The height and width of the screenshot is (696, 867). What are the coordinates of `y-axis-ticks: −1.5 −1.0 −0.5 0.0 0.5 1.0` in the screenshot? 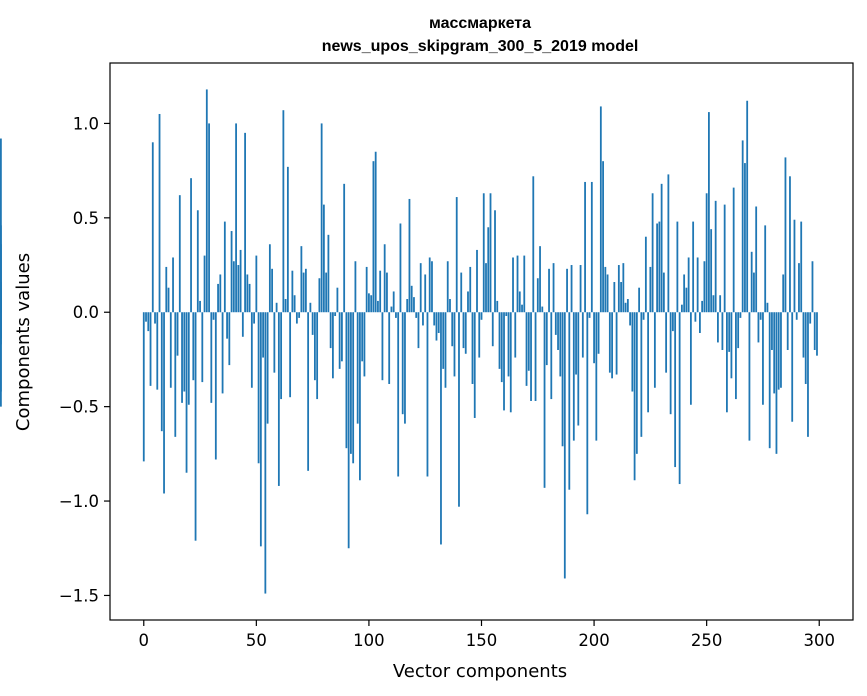 It's located at (84, 359).